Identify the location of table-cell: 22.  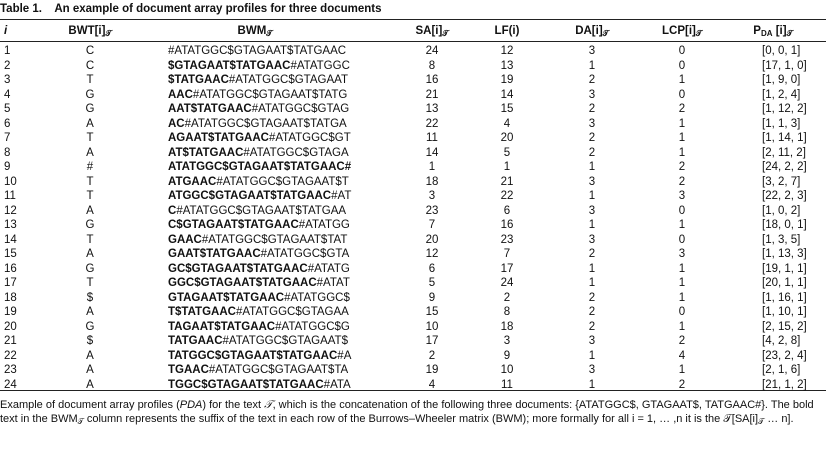
(507, 196).